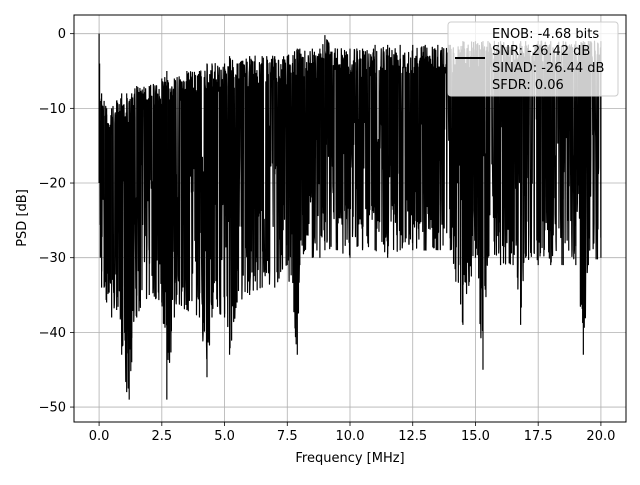 The image size is (640, 485). I want to click on x-tick-label: 2.5, so click(161, 436).